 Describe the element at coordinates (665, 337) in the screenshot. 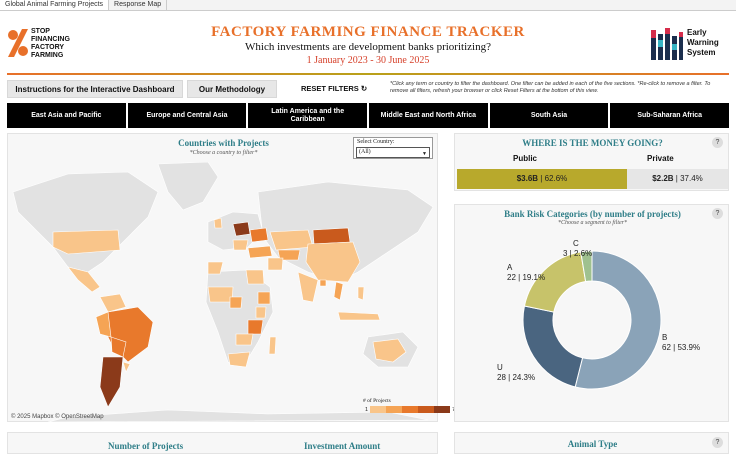

I see `risk-label-b-name: B` at that location.